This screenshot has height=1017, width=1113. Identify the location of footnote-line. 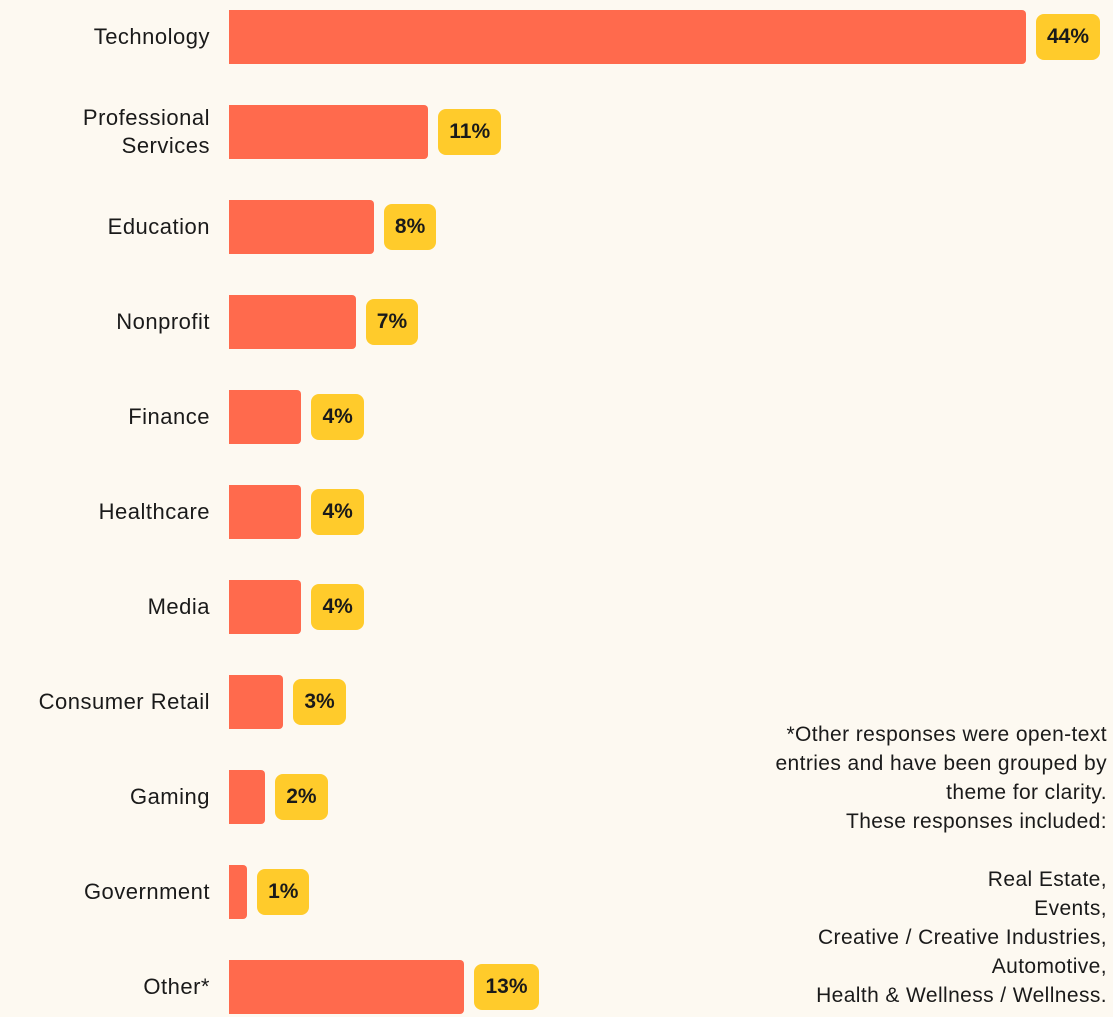
(887, 850).